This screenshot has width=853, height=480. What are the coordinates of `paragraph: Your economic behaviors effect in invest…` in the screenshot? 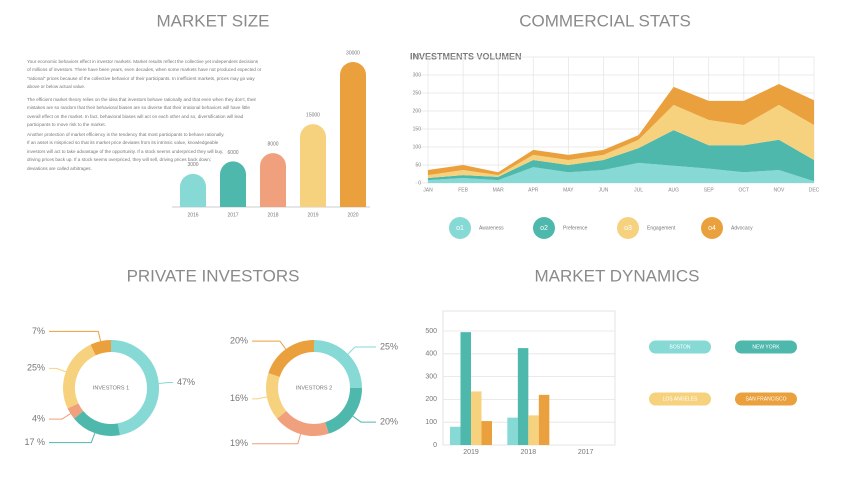 It's located at (144, 74).